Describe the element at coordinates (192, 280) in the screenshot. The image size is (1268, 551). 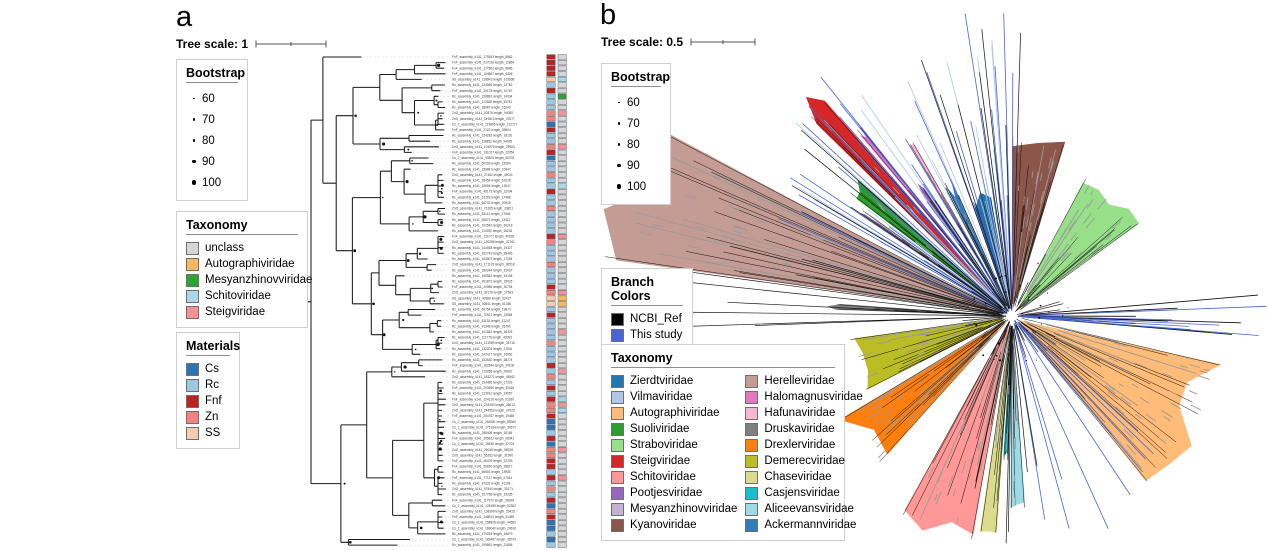
I see `taxonomy-a-swatch` at that location.